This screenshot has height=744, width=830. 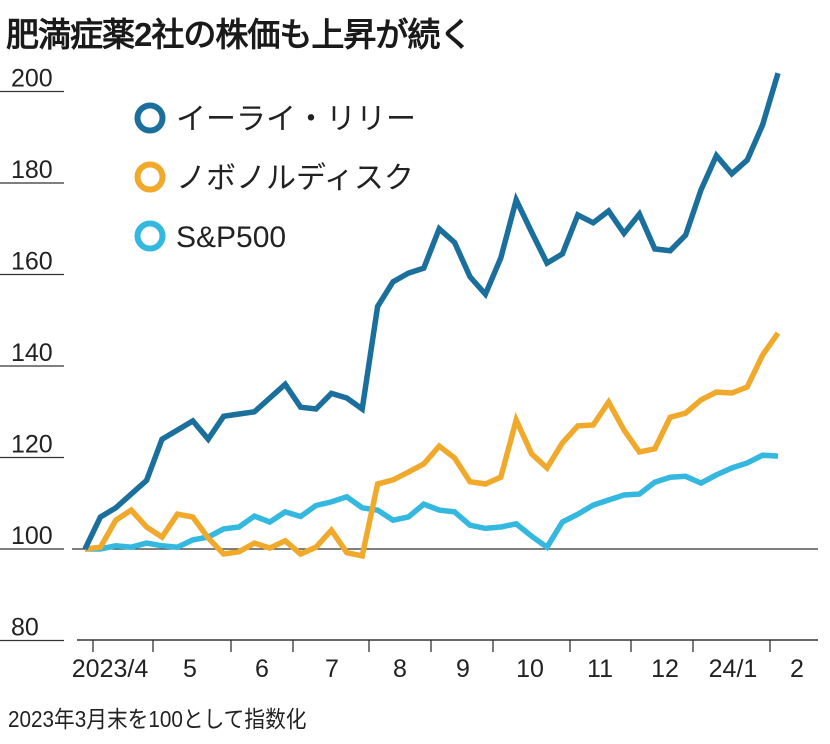 I want to click on x-tick-label: 5, so click(x=190, y=669).